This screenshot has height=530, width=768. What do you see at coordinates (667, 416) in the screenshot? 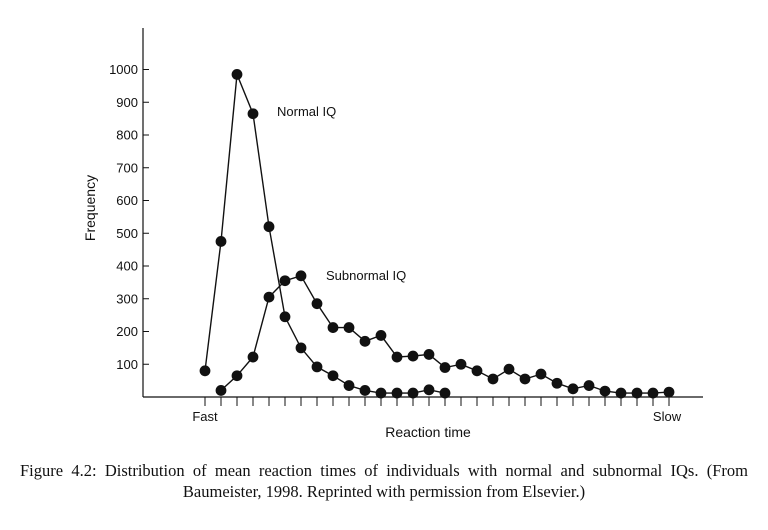
I see `x-label-slow: Slow` at bounding box center [667, 416].